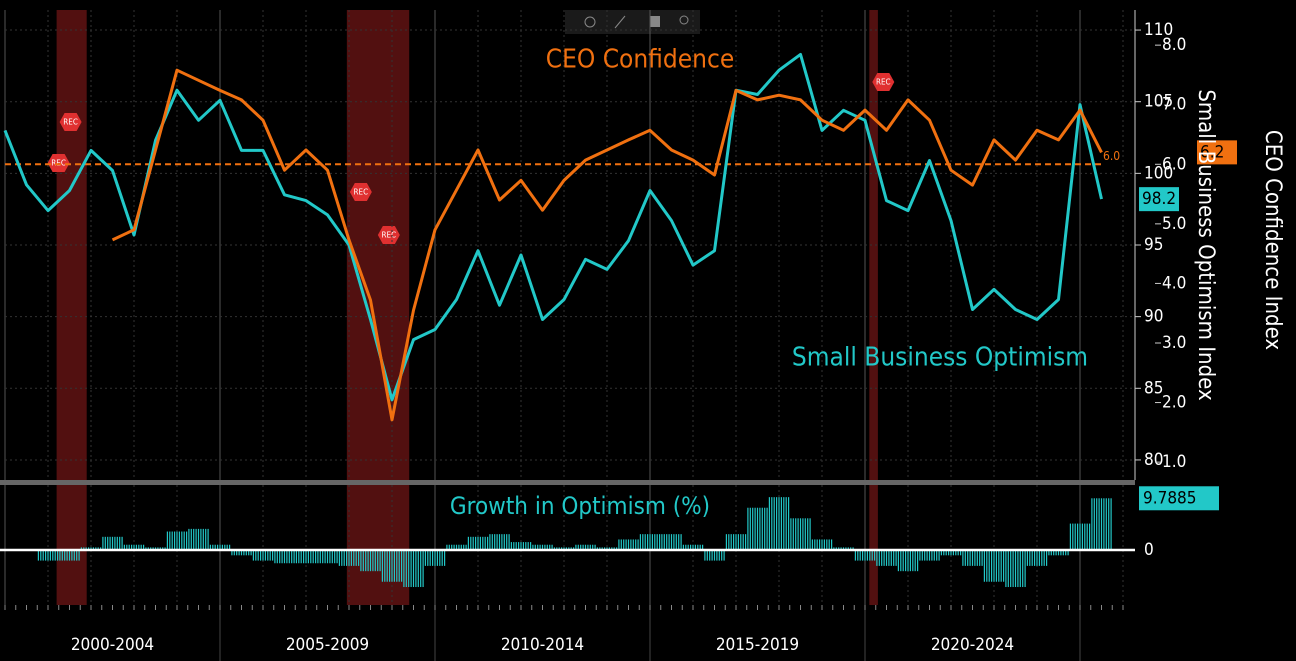 The height and width of the screenshot is (661, 1296). Describe the element at coordinates (1217, 152) in the screenshot. I see `last-value-box` at that location.